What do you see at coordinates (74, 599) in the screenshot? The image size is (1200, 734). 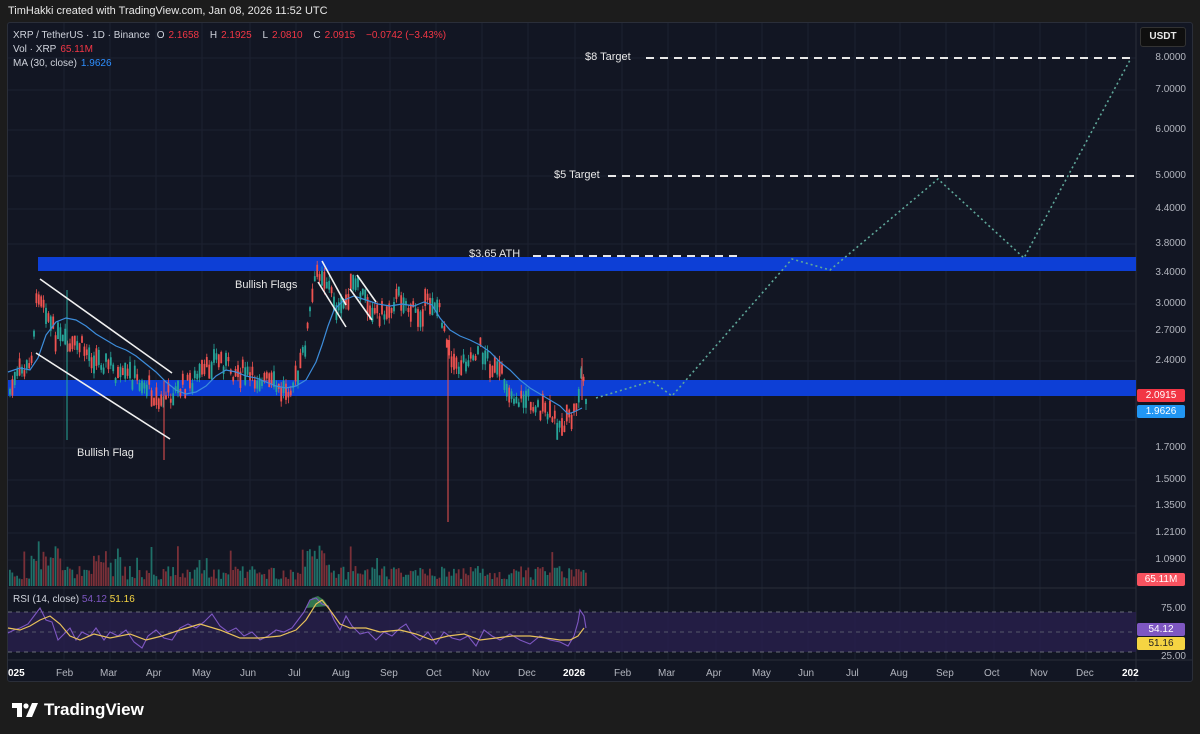 I see `rsi-legend: RSI (14, close) 54.12 51.16` at bounding box center [74, 599].